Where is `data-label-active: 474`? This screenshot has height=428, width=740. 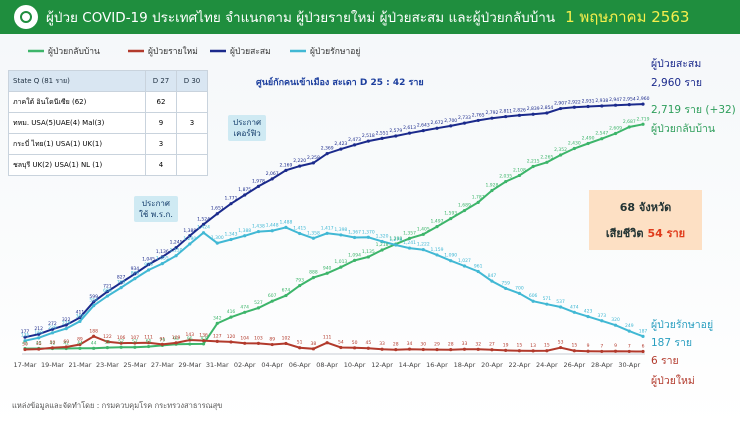
data-label-active: 474 is located at coordinates (574, 307).